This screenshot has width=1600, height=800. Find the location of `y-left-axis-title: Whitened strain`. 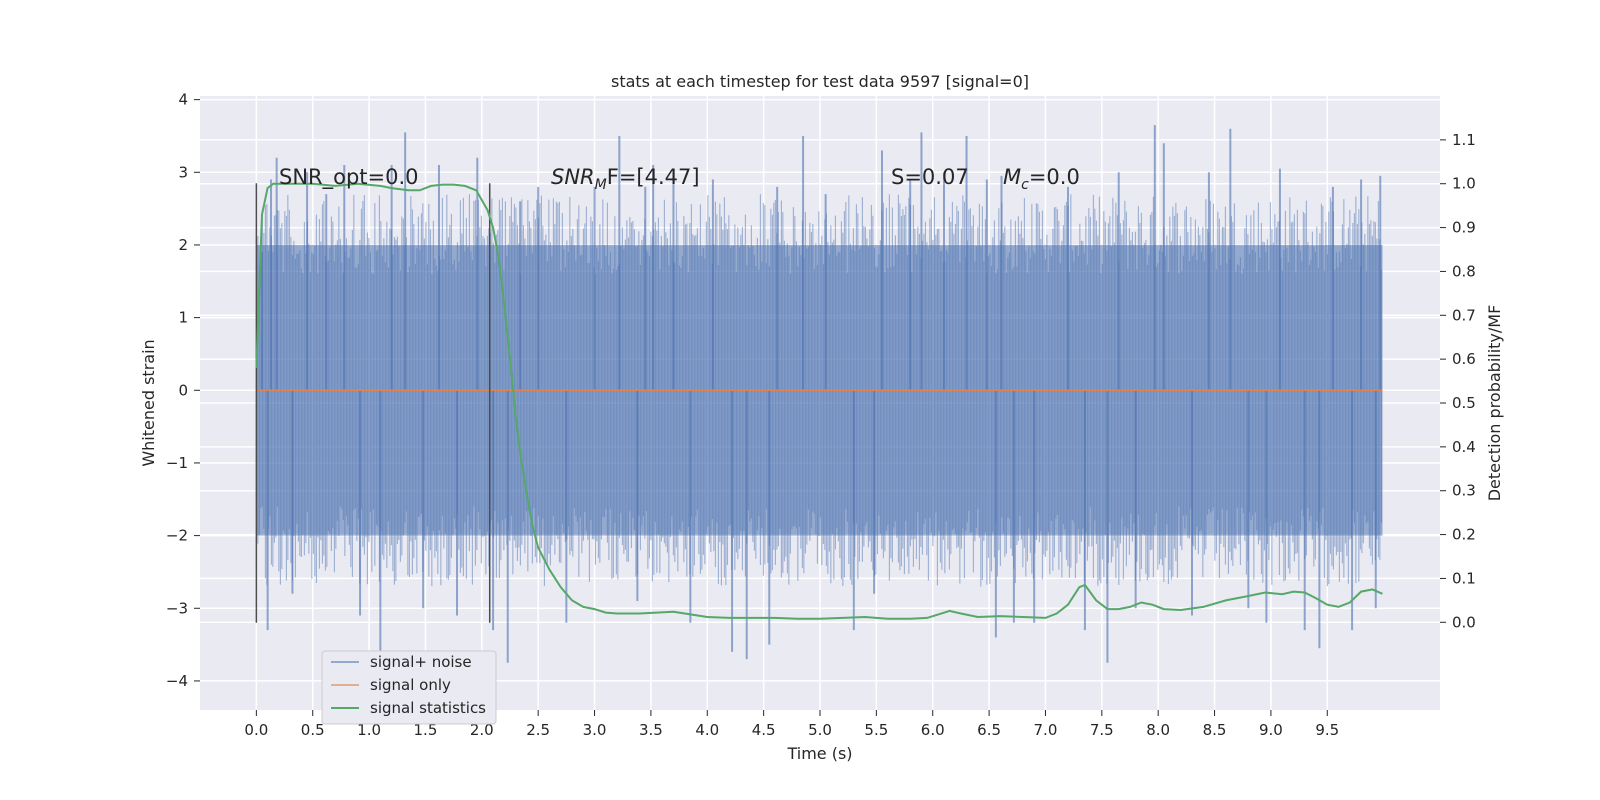

y-left-axis-title: Whitened strain is located at coordinates (148, 402).